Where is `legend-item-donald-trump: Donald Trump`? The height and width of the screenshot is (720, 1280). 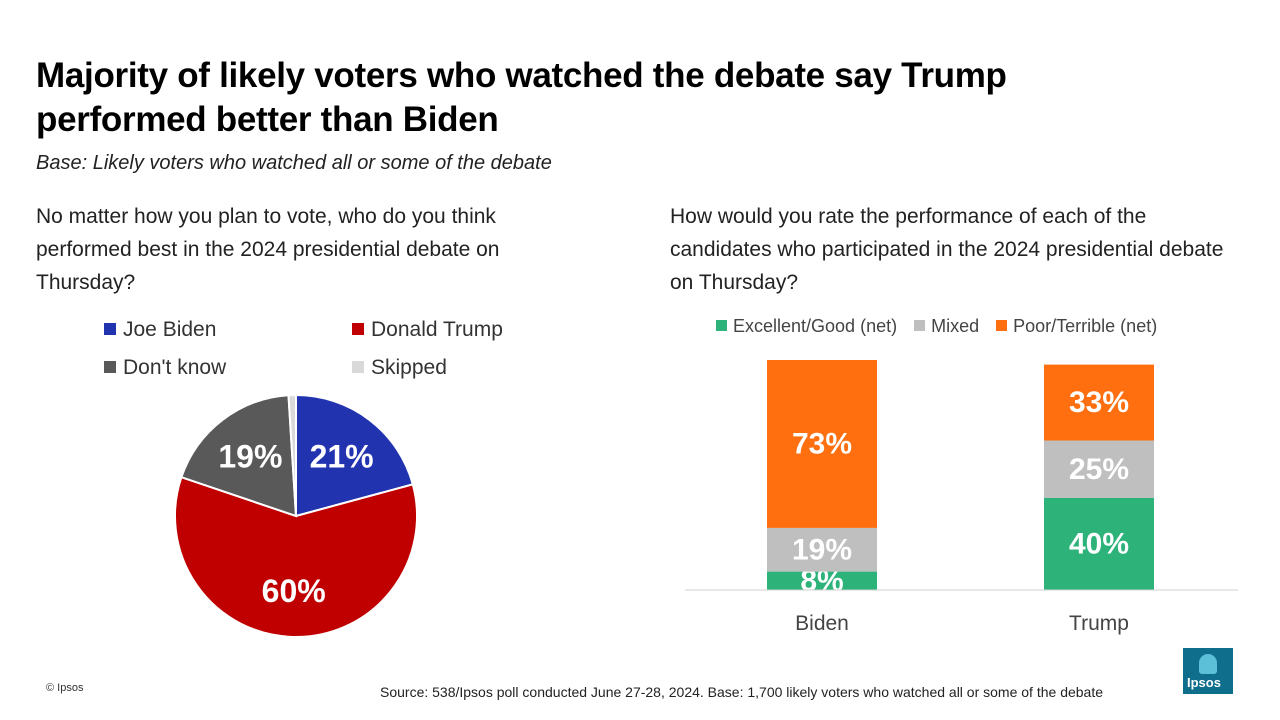
legend-item-donald-trump: Donald Trump is located at coordinates (427, 330).